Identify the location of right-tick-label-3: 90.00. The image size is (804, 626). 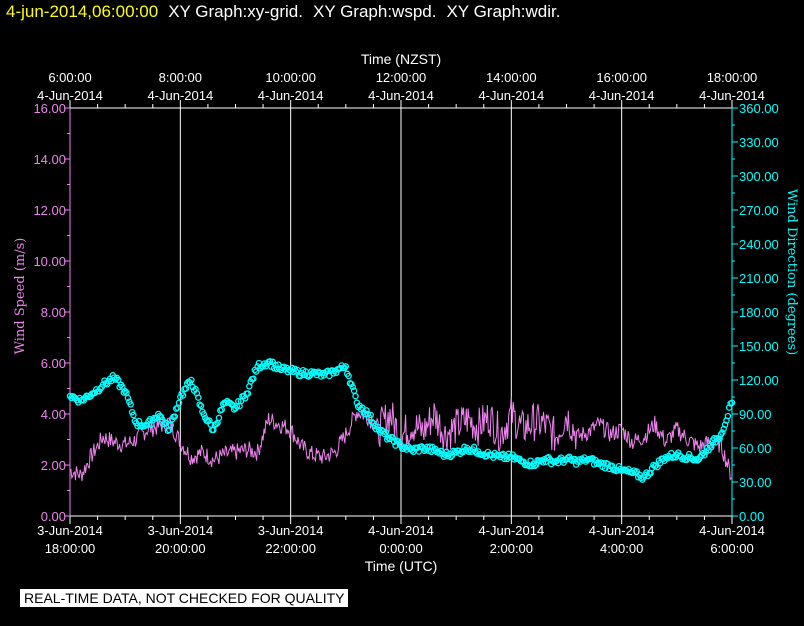
(755, 414).